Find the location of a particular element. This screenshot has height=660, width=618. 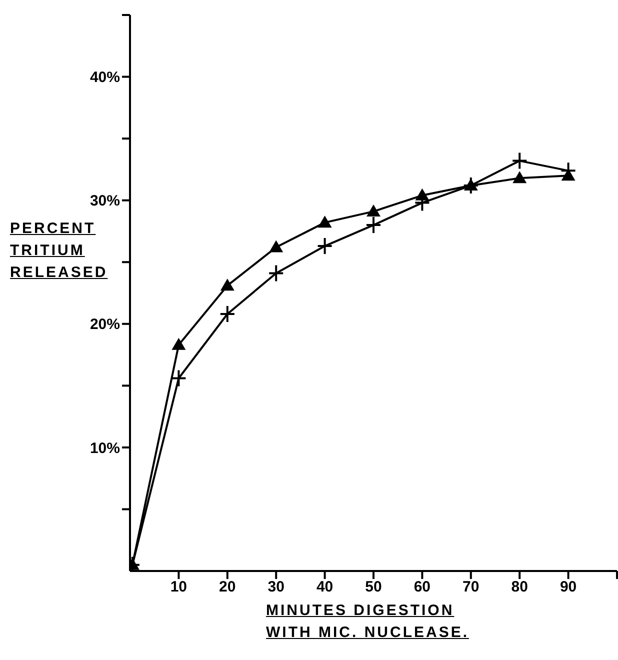

x-tick-label: 60 is located at coordinates (422, 587).